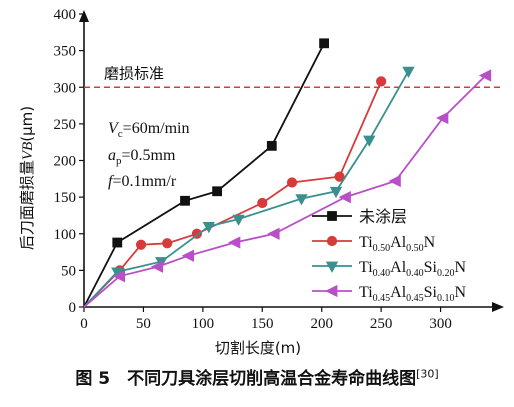 Image resolution: width=514 pixels, height=407 pixels. What do you see at coordinates (27, 178) in the screenshot?
I see `y-axis-label: 后刀面磨损量VB(μm)` at bounding box center [27, 178].